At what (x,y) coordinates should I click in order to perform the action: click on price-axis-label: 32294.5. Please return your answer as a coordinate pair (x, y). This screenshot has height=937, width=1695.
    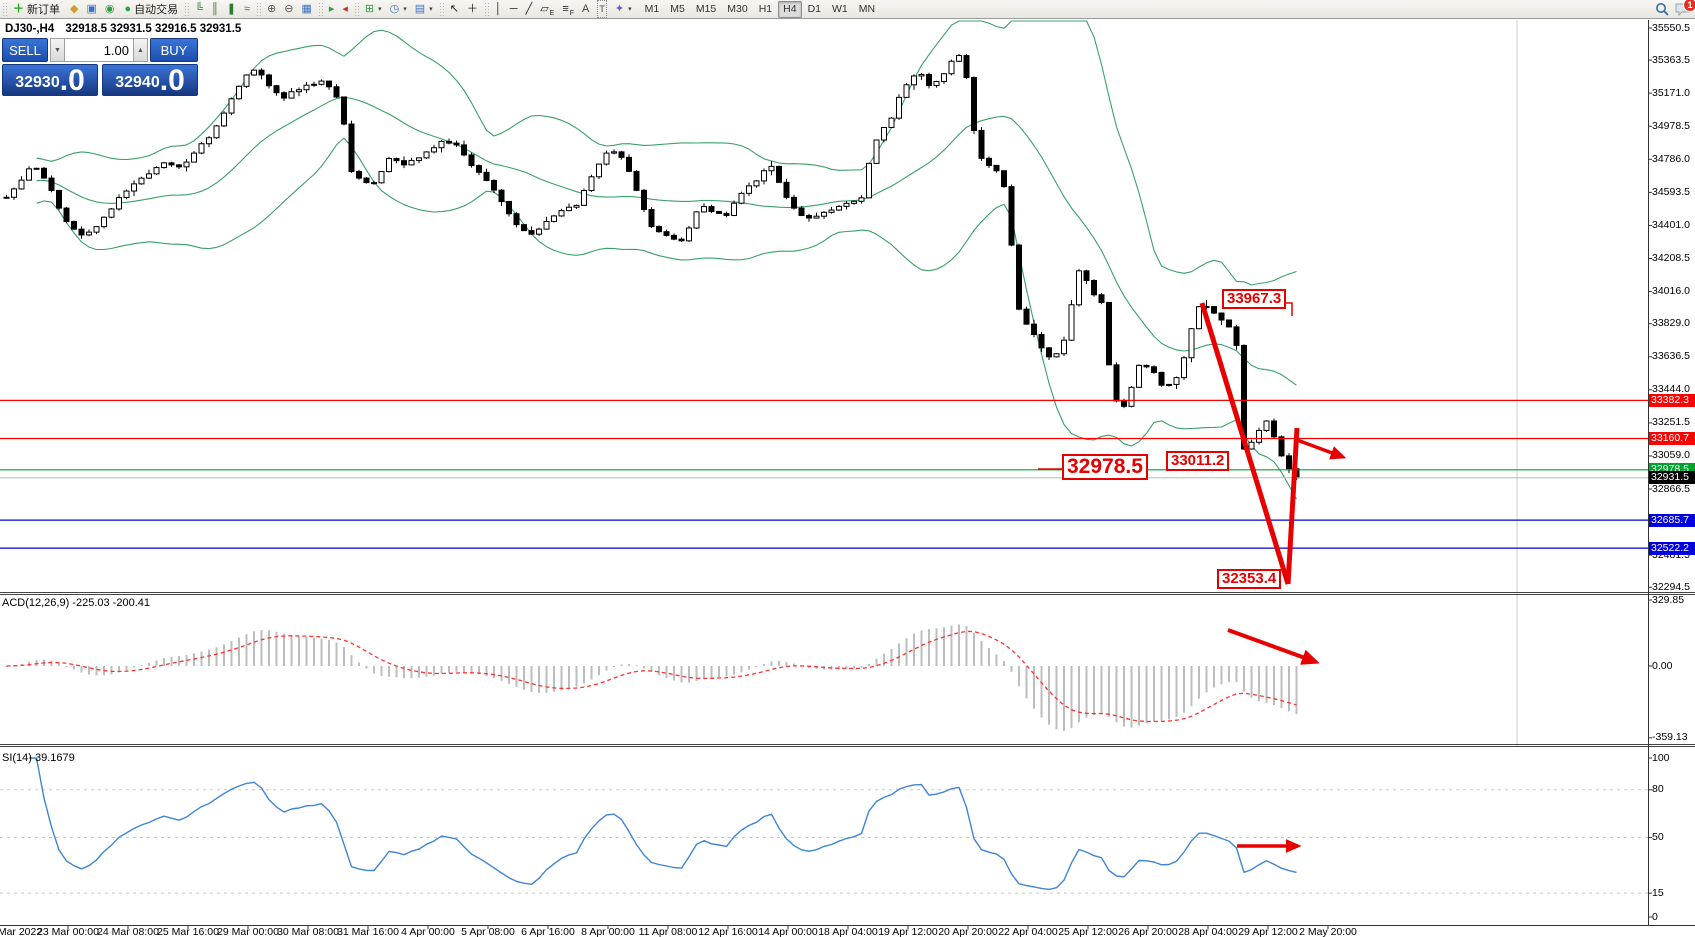
    Looking at the image, I should click on (1671, 586).